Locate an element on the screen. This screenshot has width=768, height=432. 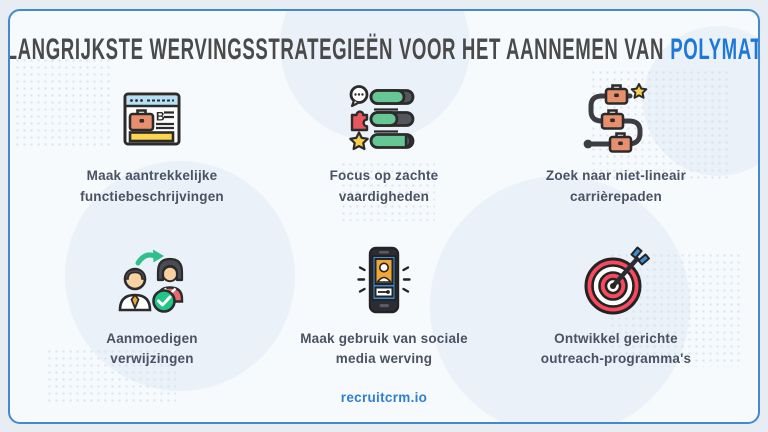
career-path-icon is located at coordinates (616, 119).